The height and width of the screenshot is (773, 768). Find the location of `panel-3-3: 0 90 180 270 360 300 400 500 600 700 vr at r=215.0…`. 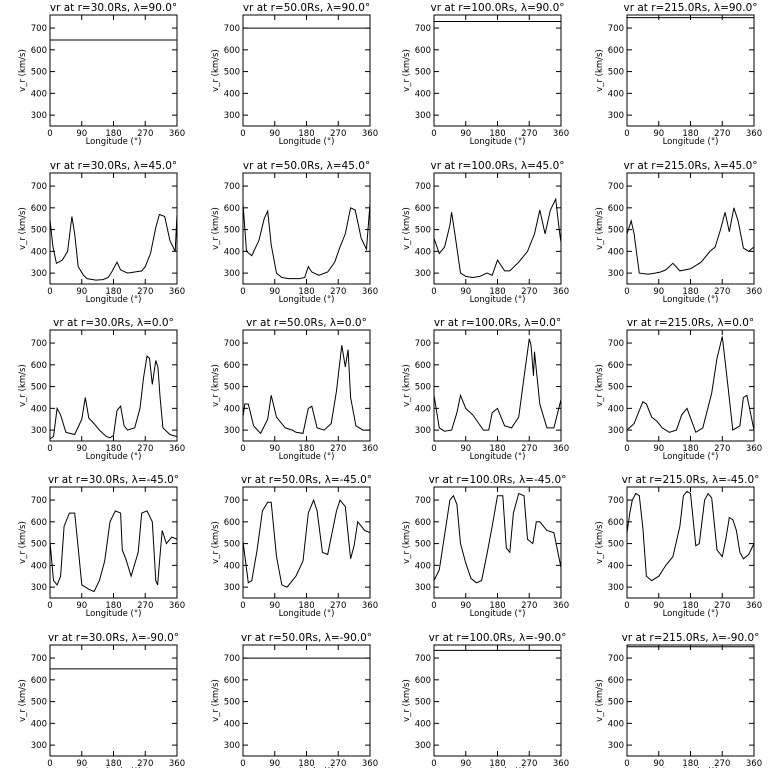

panel-3-3: 0 90 180 270 360 300 400 500 600 700 vr at r=215.0… is located at coordinates (678, 546).